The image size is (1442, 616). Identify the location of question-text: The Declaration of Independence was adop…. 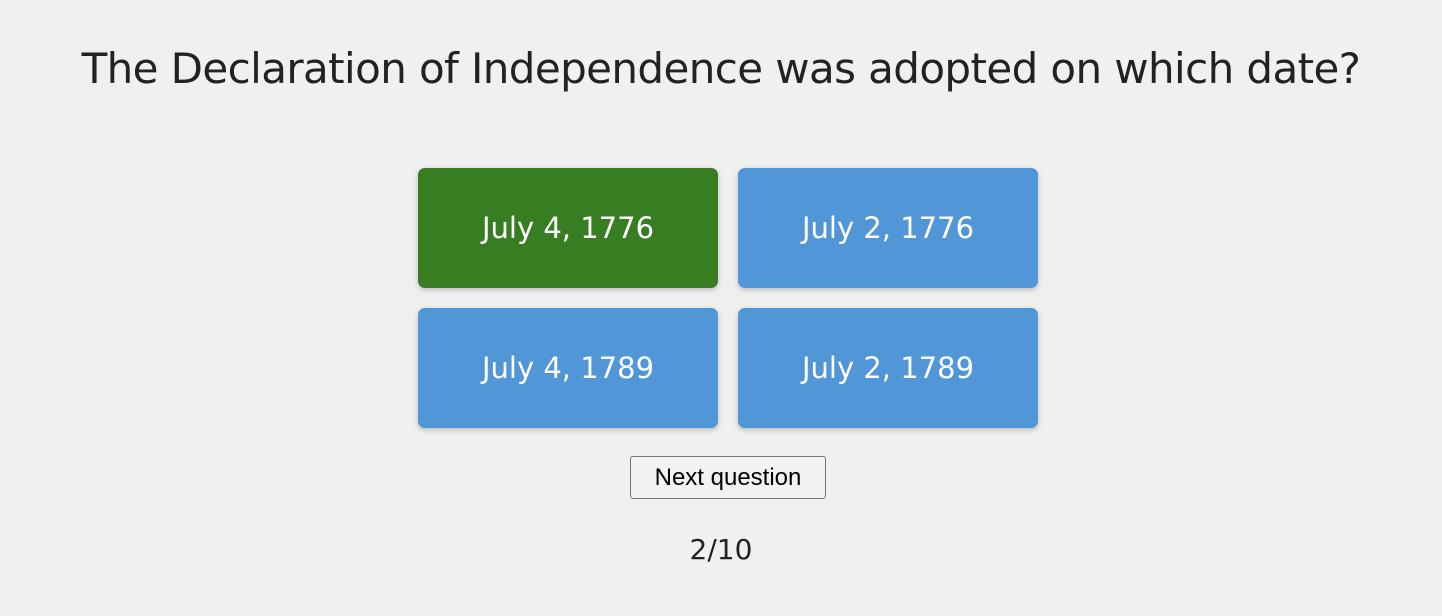
(721, 68).